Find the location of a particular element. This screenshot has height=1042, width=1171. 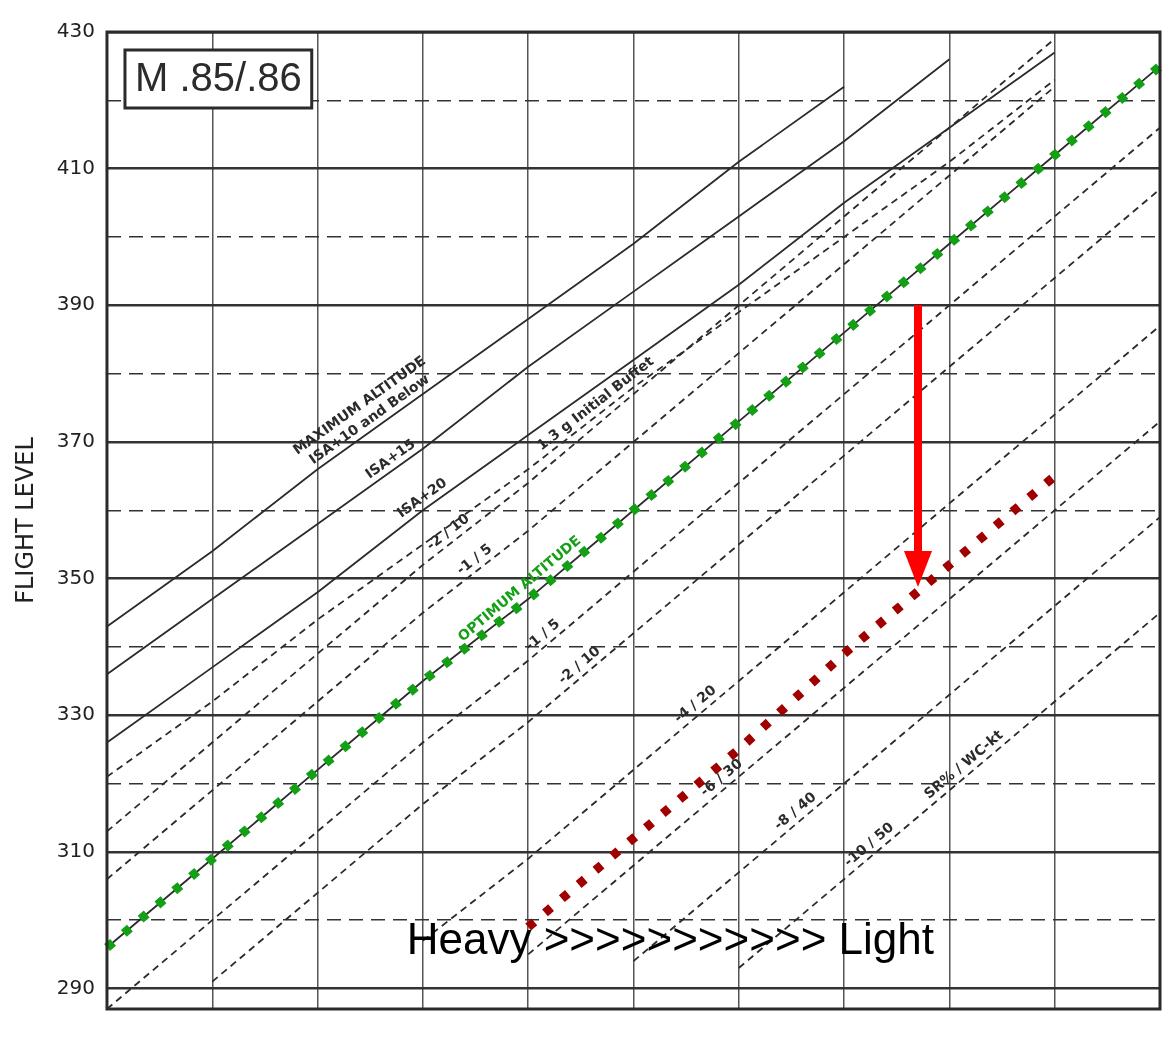

text: M .85/.86 is located at coordinates (218, 77).